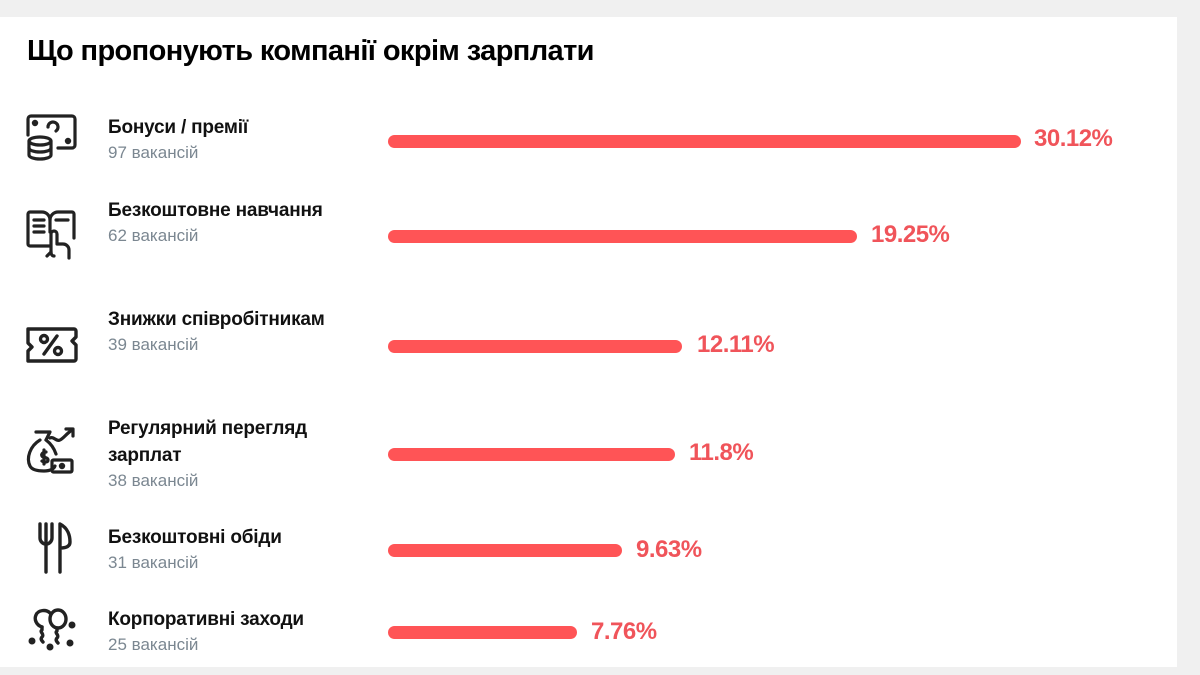 This screenshot has width=1200, height=675. Describe the element at coordinates (195, 537) in the screenshot. I see `benefit-label: Безкоштовні обіди` at that location.